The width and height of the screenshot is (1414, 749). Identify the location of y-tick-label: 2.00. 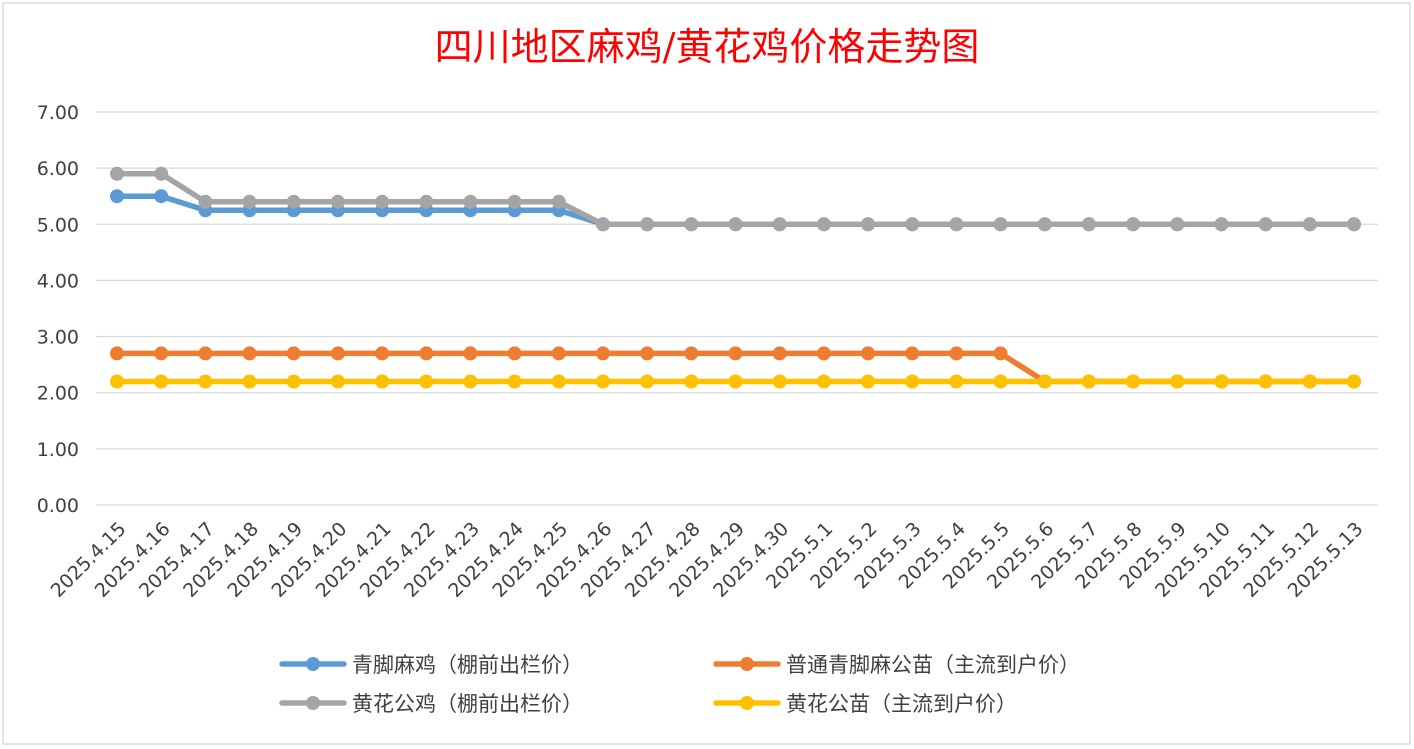
(58, 394).